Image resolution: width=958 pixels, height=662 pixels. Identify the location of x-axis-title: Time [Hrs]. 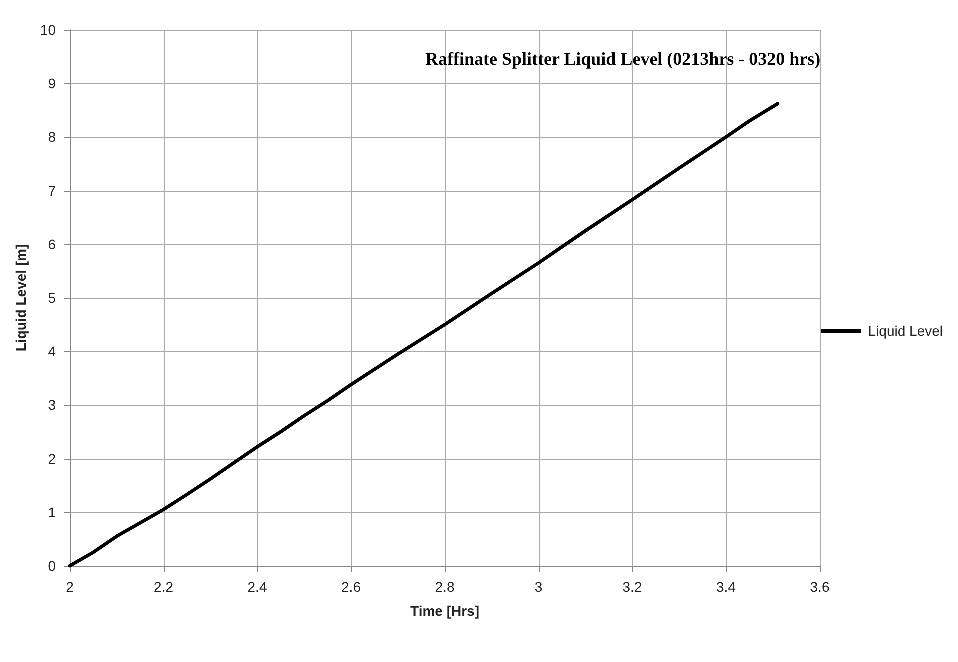
(445, 611).